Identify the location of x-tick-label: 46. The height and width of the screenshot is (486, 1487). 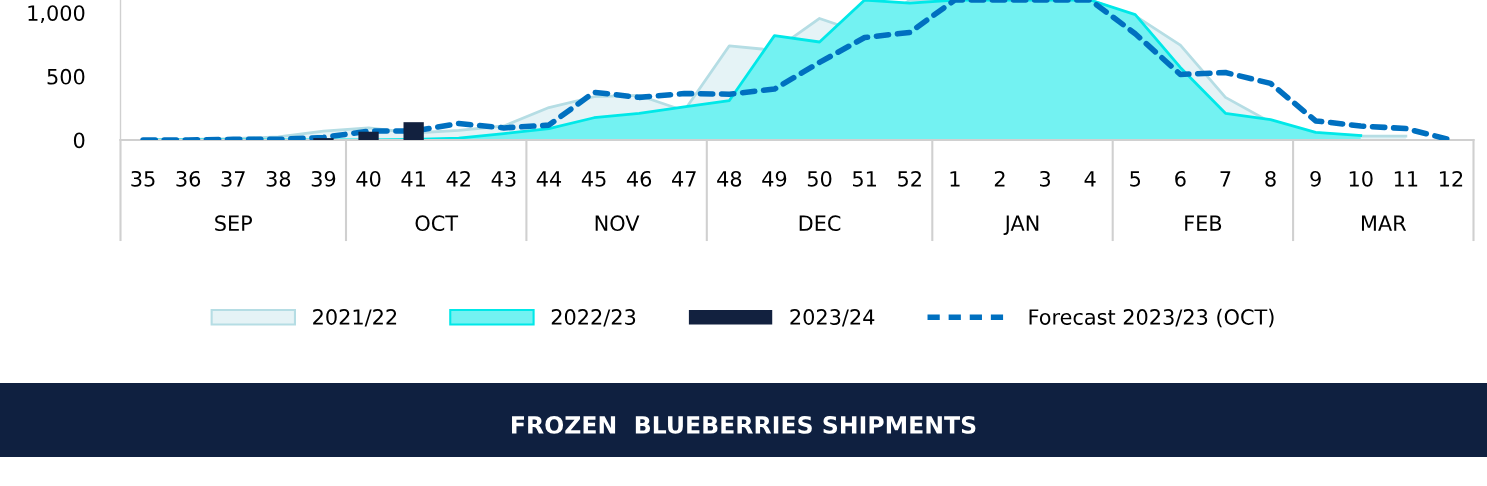
(639, 178).